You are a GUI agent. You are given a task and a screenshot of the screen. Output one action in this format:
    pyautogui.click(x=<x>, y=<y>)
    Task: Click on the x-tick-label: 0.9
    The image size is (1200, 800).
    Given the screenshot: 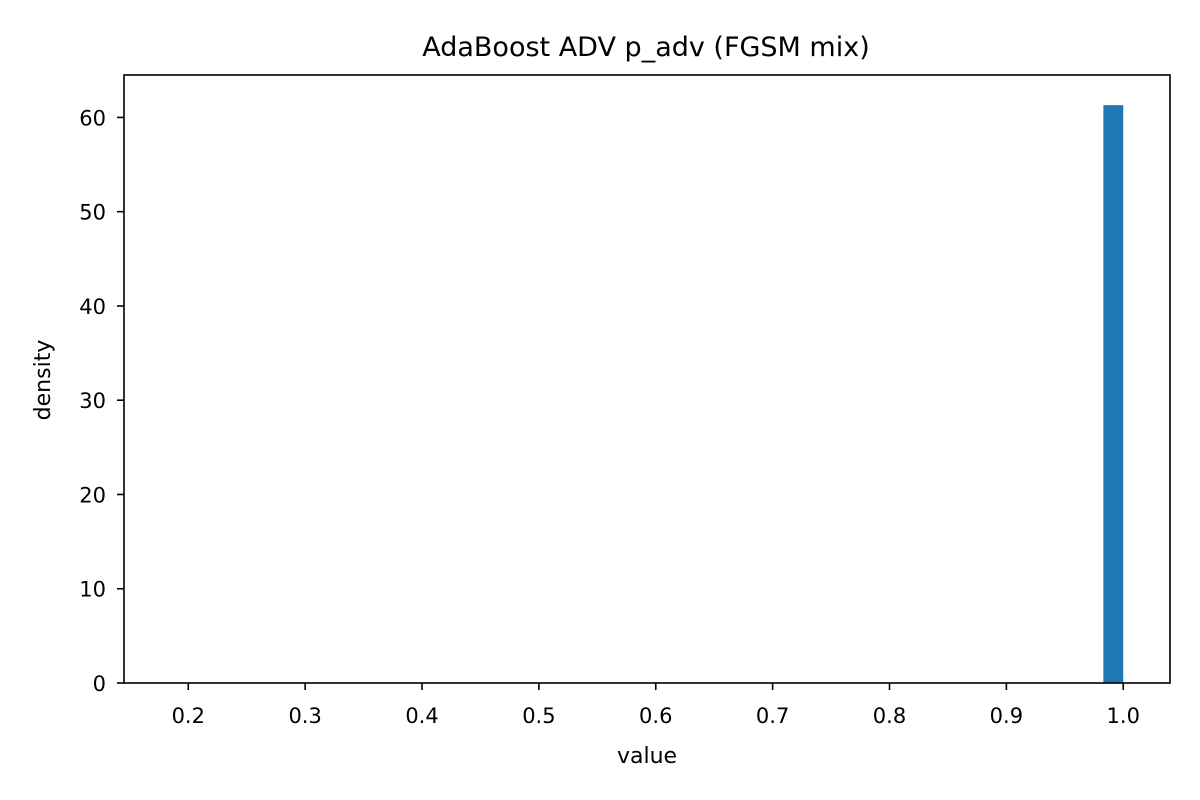 What is the action you would take?
    pyautogui.click(x=1006, y=716)
    